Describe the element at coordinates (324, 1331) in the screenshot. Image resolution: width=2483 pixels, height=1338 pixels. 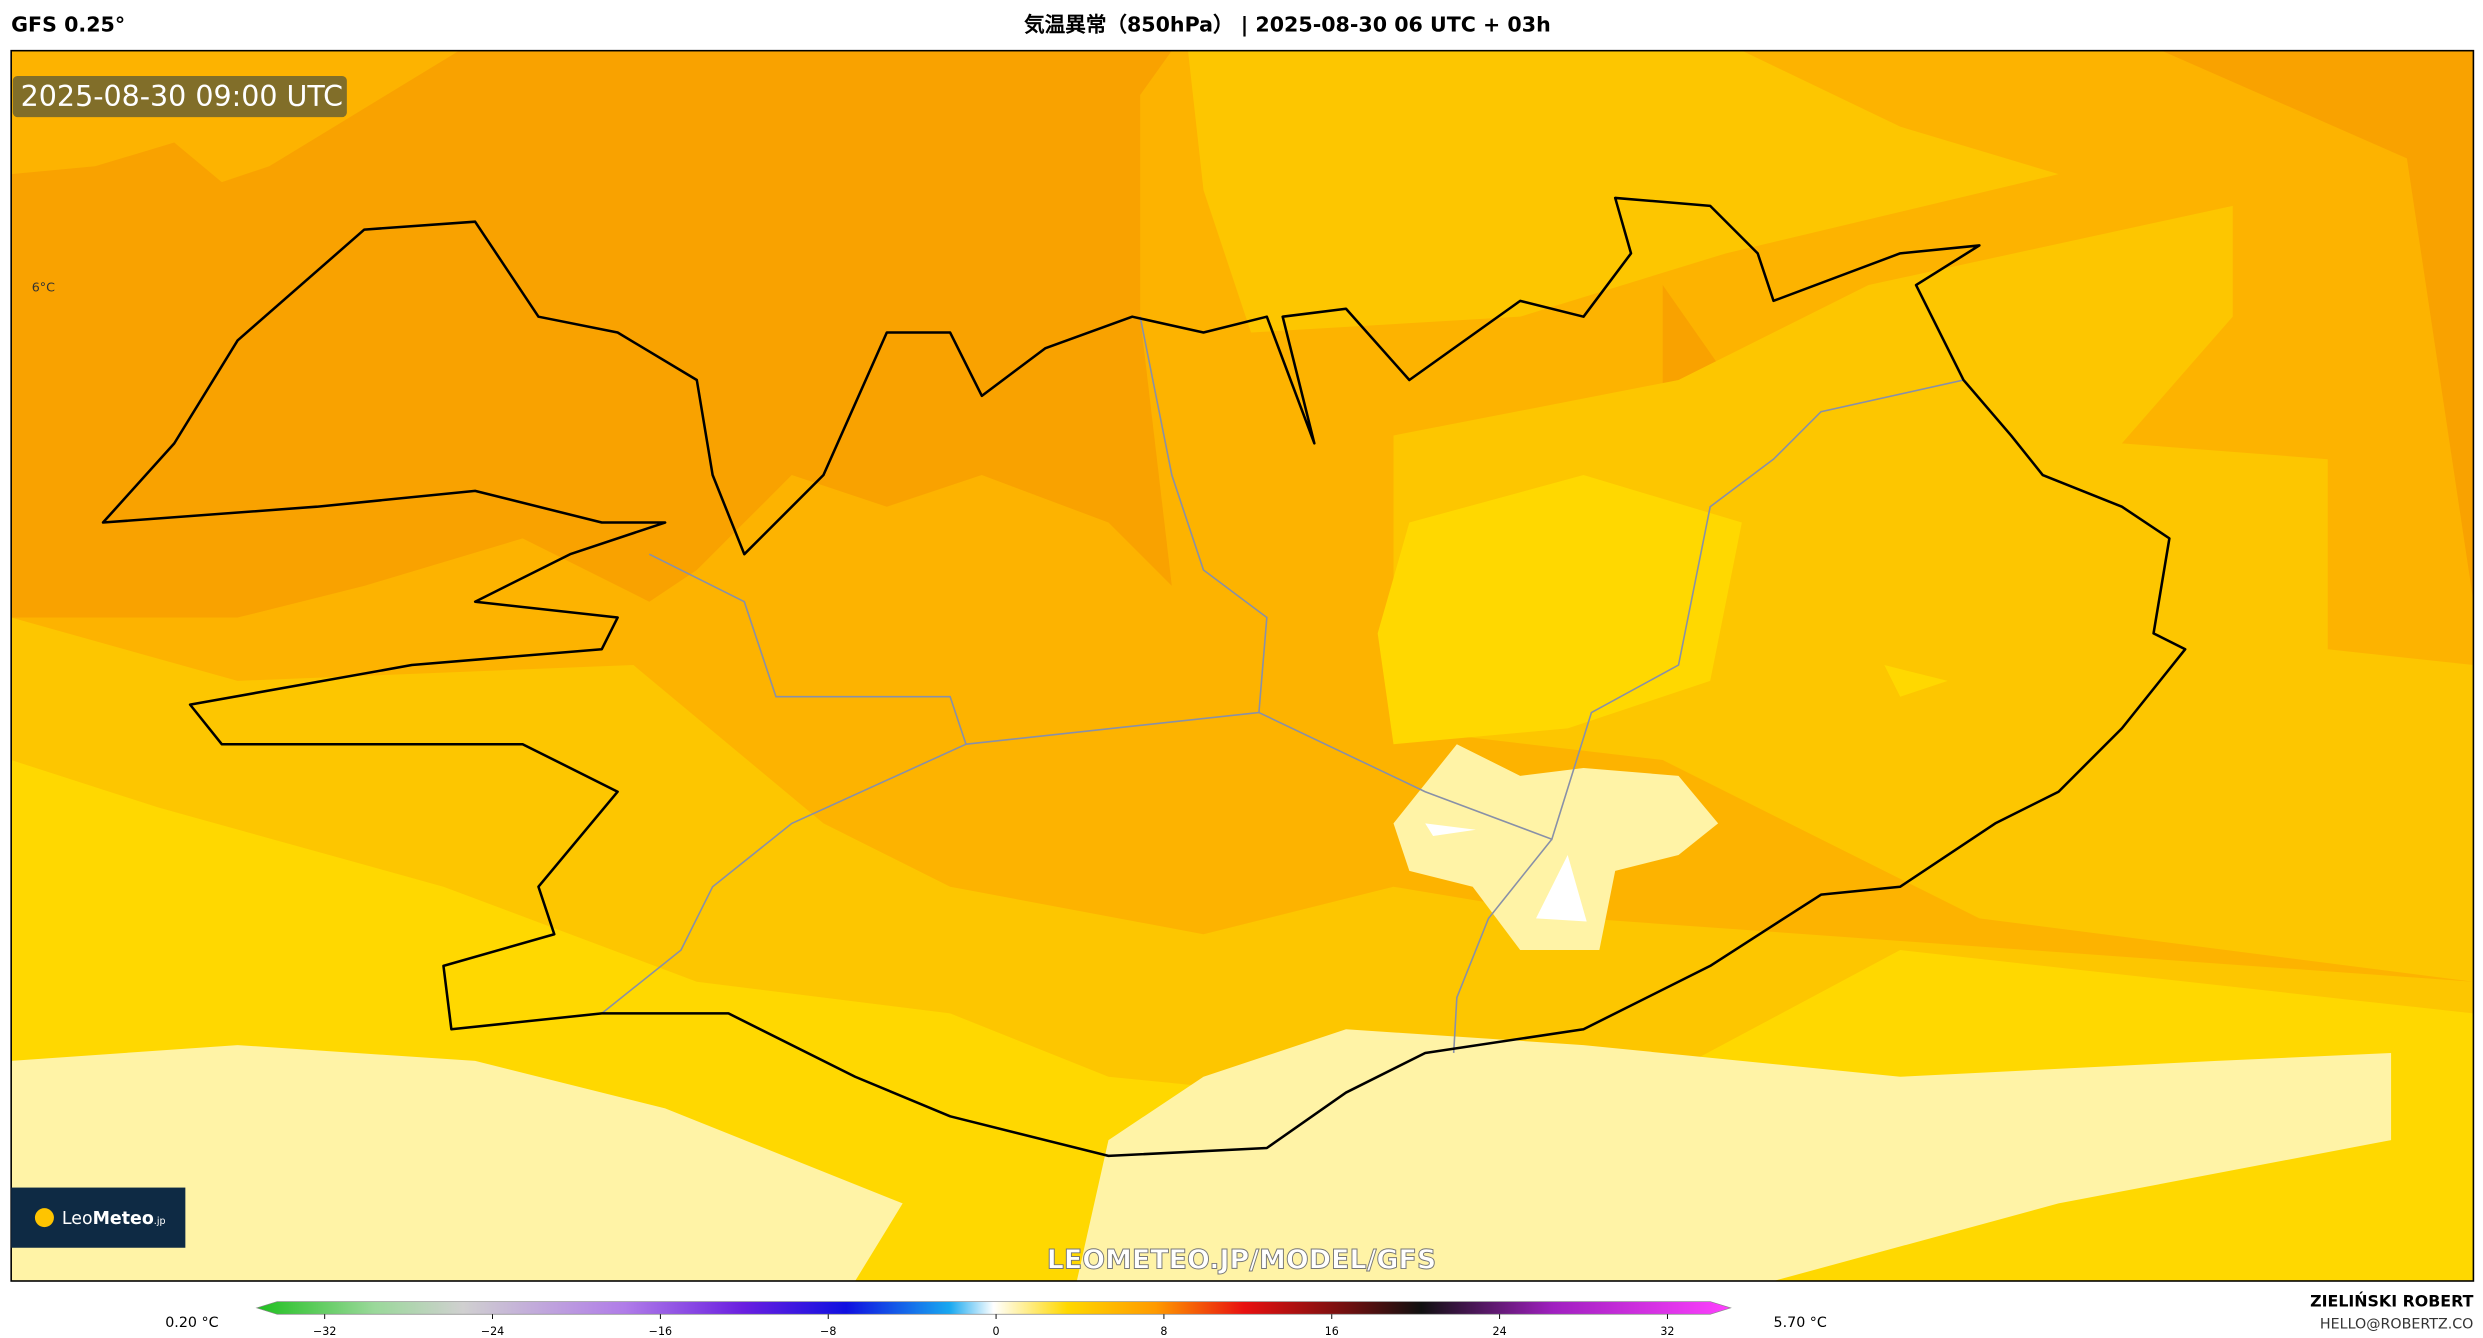
I see `colorbar-tick-label: −32` at that location.